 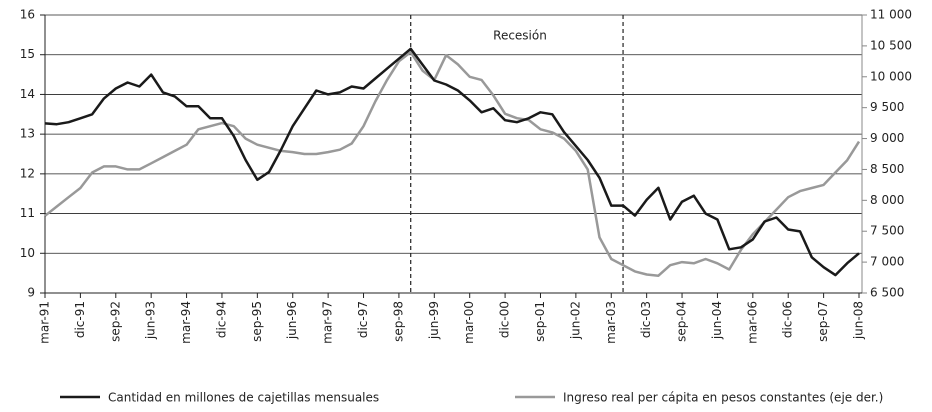 What do you see at coordinates (823, 321) in the screenshot?
I see `x-tick-label: sep-07` at bounding box center [823, 321].